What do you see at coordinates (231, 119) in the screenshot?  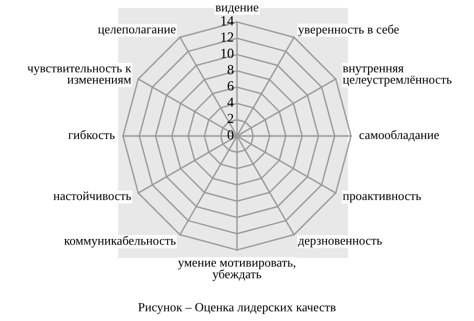 I see `y-tick-label: 2` at bounding box center [231, 119].